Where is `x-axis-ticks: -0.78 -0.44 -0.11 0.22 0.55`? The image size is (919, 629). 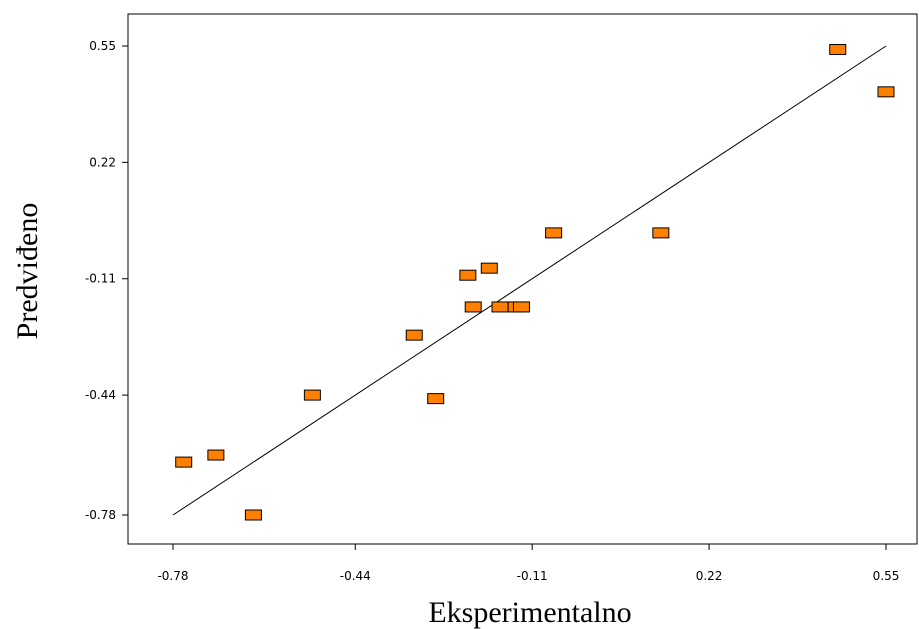
x-axis-ticks: -0.78 -0.44 -0.11 0.22 0.55 is located at coordinates (528, 563).